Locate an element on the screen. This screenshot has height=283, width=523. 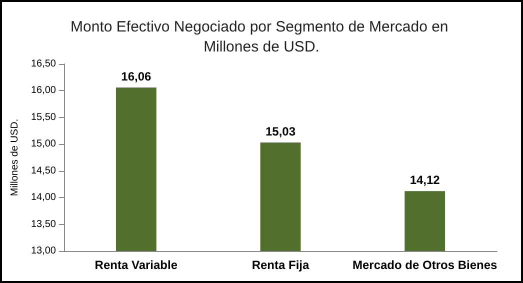
x-tick-label: Renta Variable is located at coordinates (136, 265).